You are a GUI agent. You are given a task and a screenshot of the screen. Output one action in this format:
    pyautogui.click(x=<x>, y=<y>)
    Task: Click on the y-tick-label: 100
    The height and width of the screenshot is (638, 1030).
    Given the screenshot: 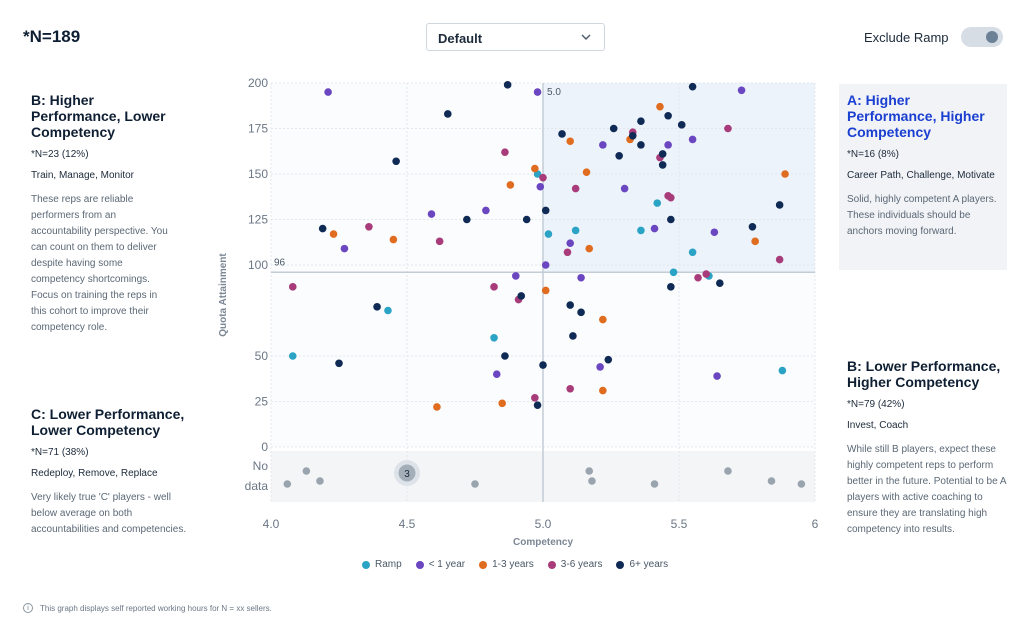 What is the action you would take?
    pyautogui.click(x=258, y=265)
    